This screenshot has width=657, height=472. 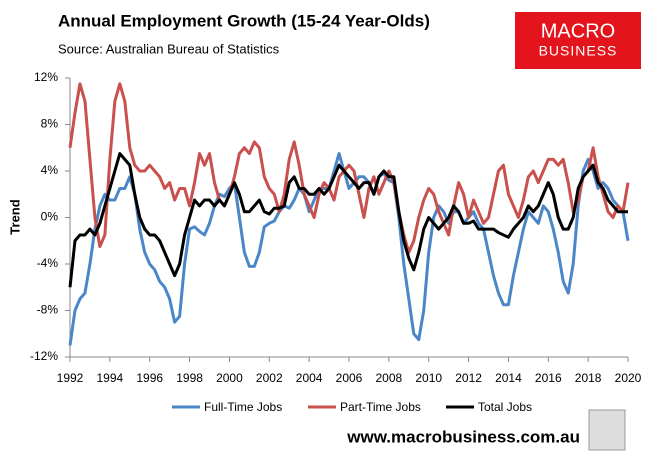 What do you see at coordinates (169, 48) in the screenshot?
I see `chart-subtitle: Source: Australian Bureau of Statistics` at bounding box center [169, 48].